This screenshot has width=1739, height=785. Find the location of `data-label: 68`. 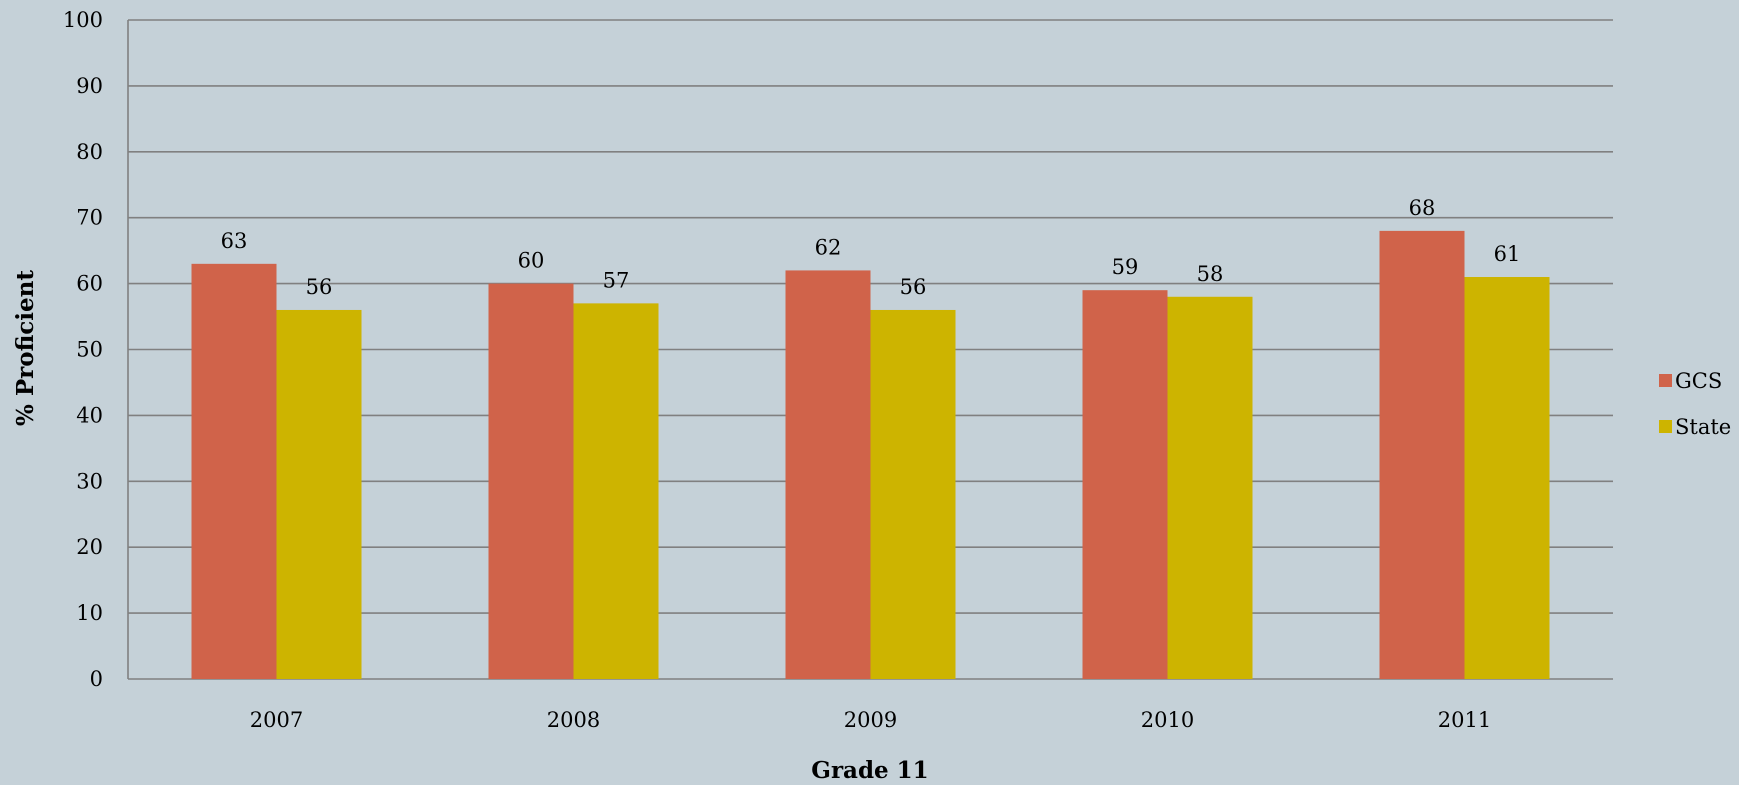

data-label: 68 is located at coordinates (1422, 208).